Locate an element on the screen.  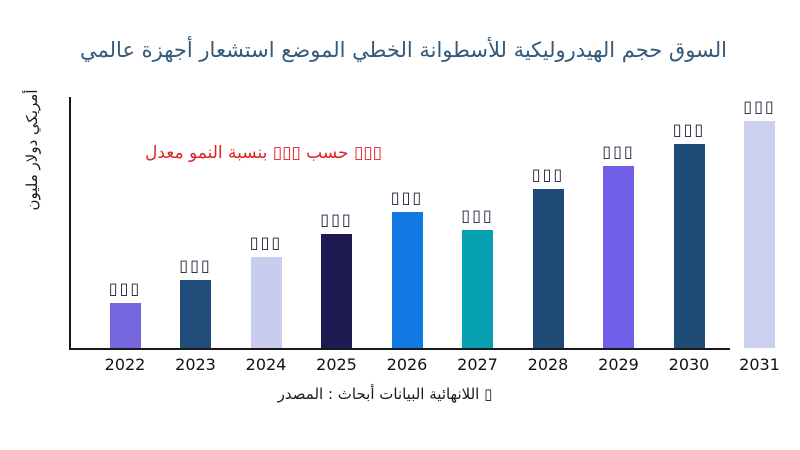
bar-value-label-2028: ▯▯▯ is located at coordinates (548, 174).